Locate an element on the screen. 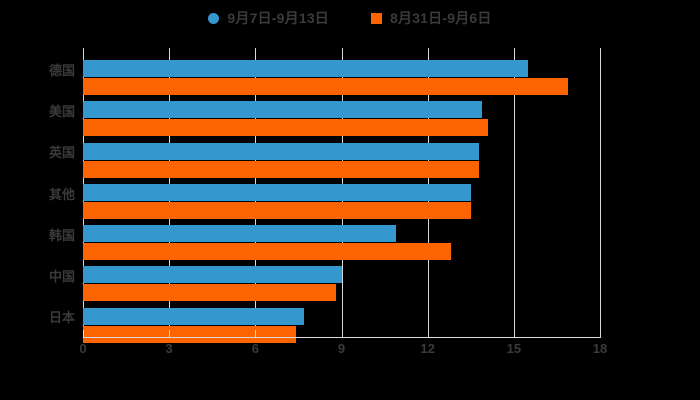 This screenshot has width=700, height=400. x-axis-tick-label: 9 is located at coordinates (341, 348).